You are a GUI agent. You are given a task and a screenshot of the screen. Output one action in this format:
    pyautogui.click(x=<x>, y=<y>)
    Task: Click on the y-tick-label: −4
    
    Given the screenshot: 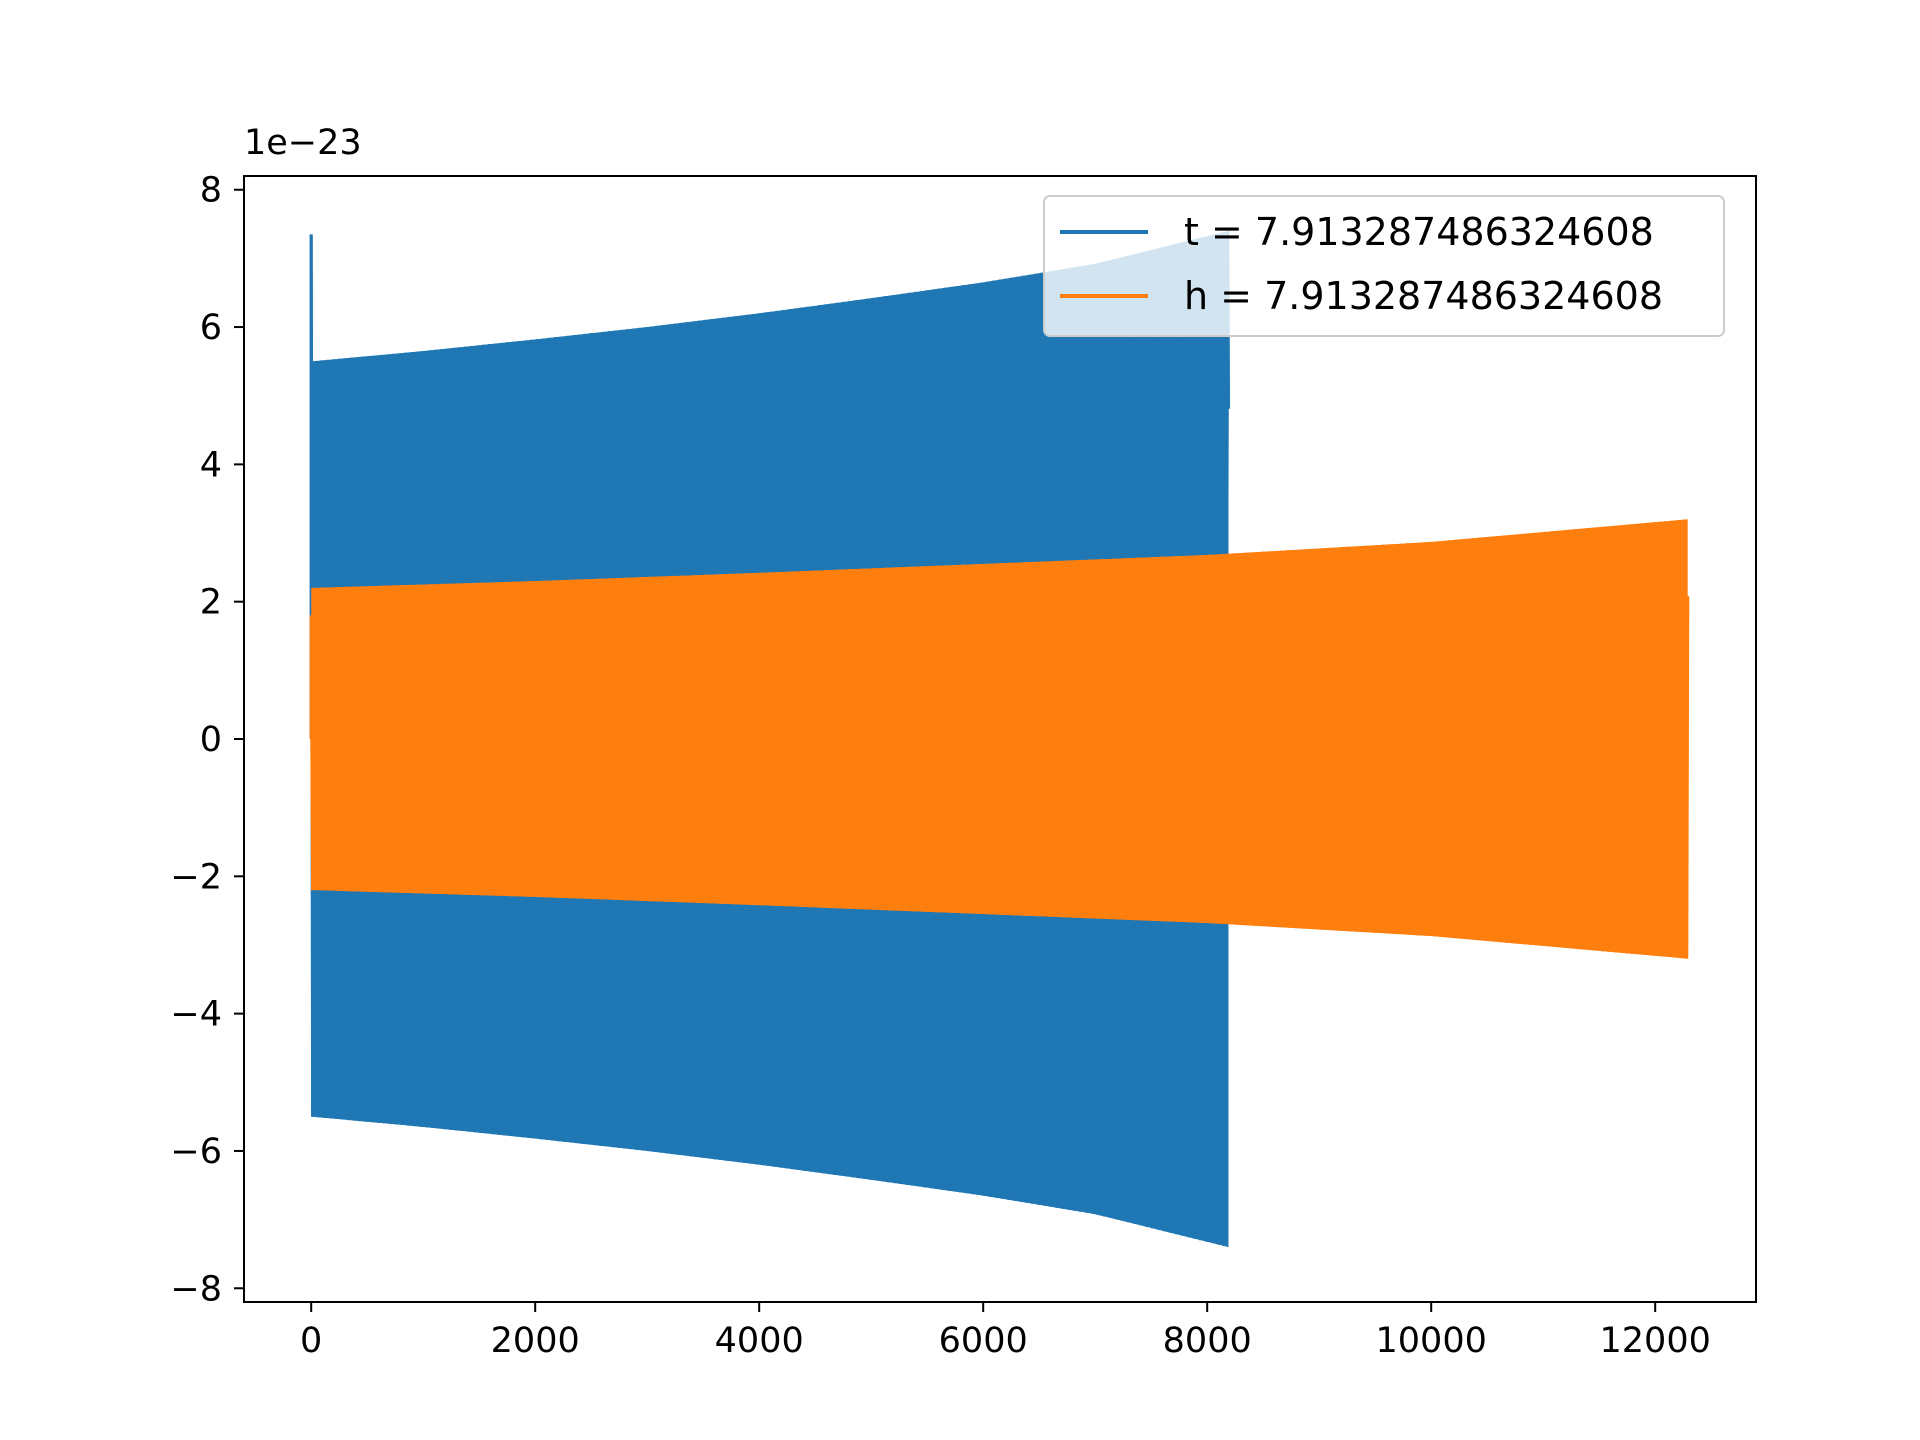 What is the action you would take?
    pyautogui.click(x=196, y=1015)
    